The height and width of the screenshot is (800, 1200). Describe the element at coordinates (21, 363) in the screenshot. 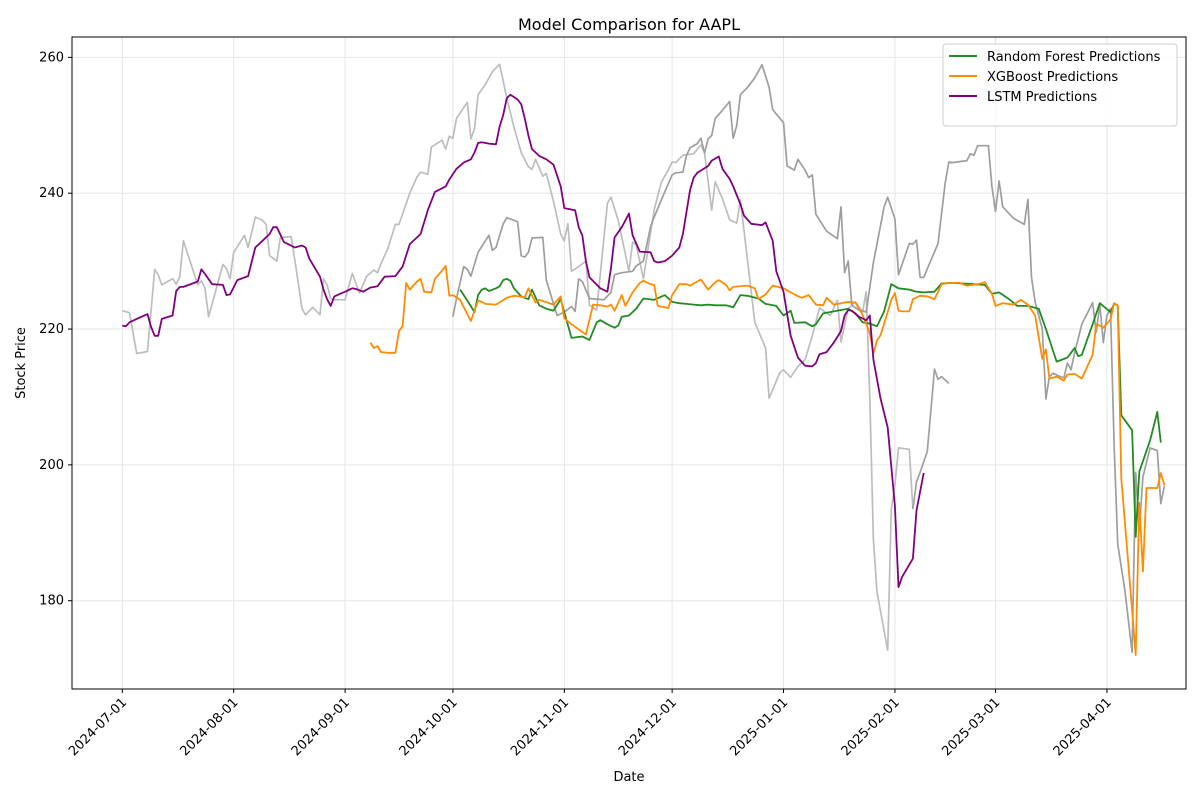

I see `y-axis-title: Stock Price` at that location.